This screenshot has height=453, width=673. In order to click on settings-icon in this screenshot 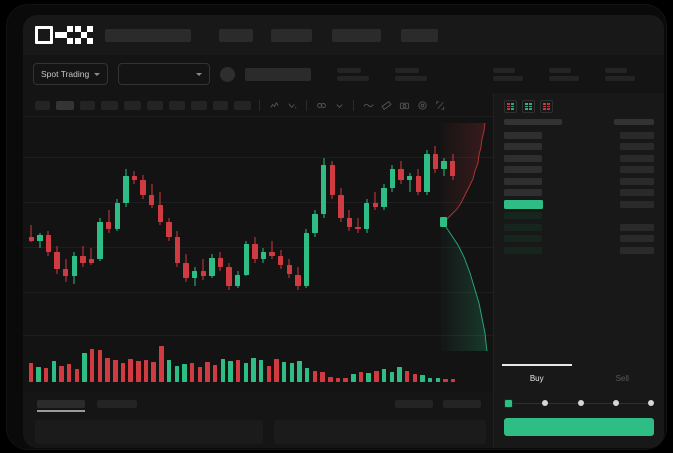, I will do `click(422, 106)`.